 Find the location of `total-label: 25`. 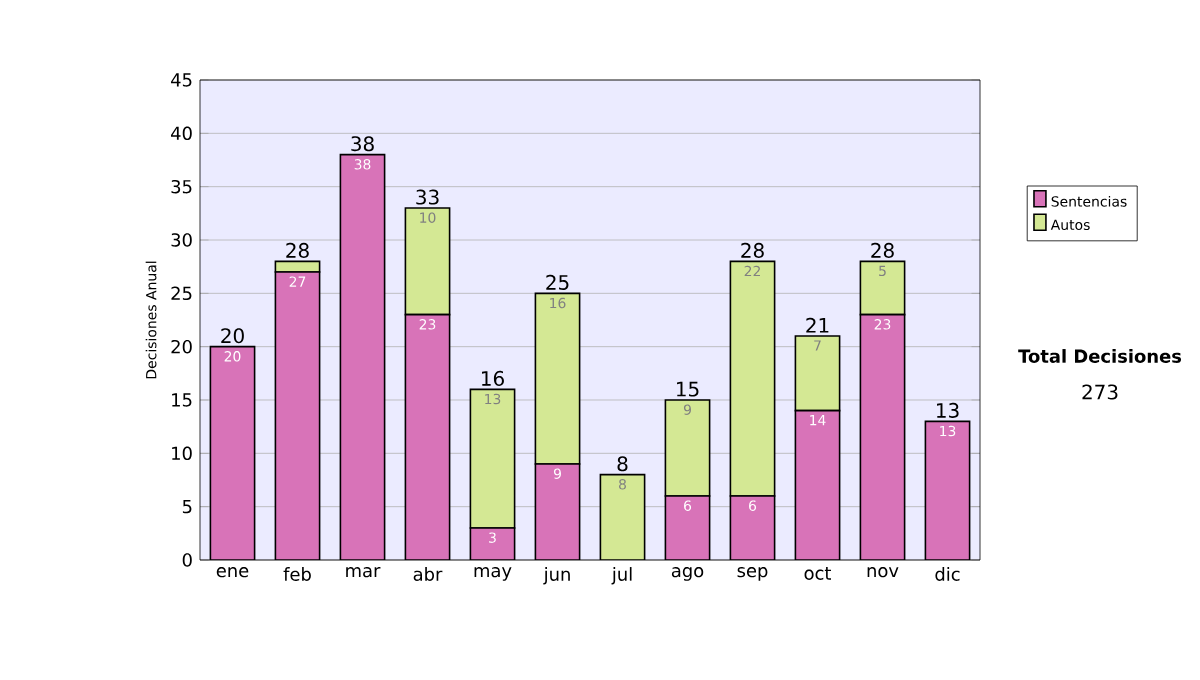

total-label: 25 is located at coordinates (557, 282).